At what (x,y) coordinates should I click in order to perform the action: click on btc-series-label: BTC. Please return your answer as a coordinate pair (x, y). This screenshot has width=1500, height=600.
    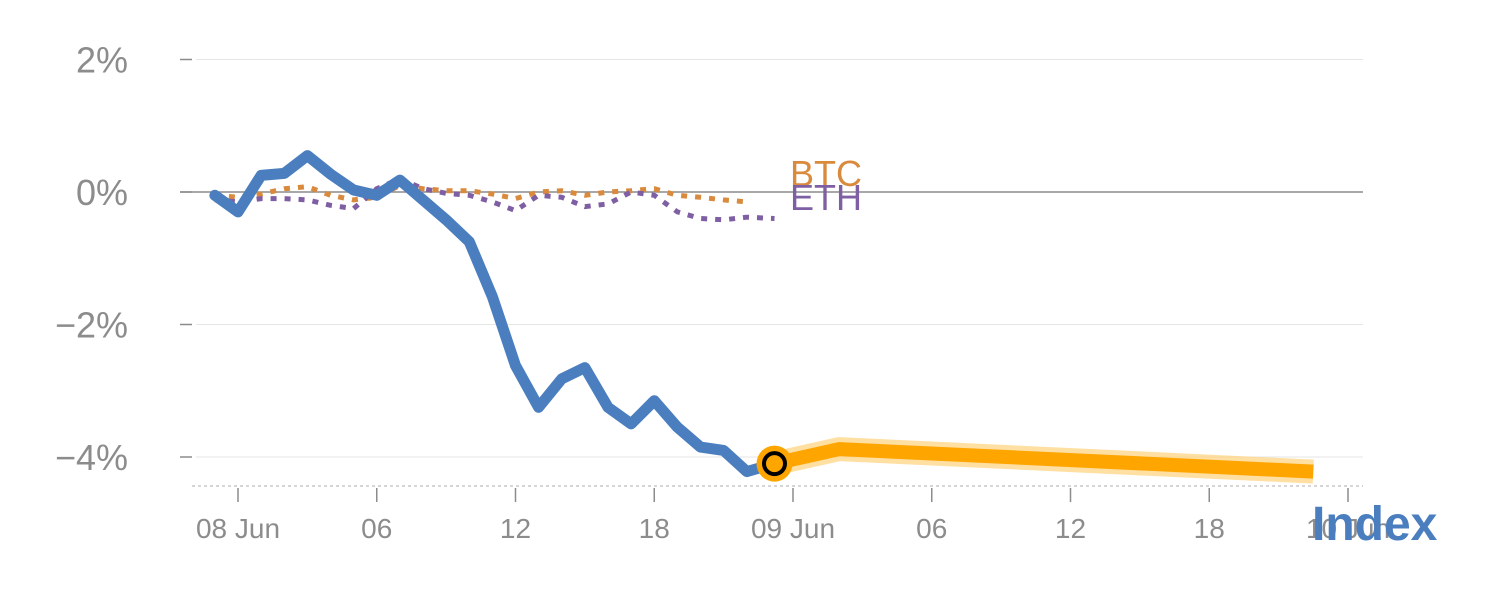
    Looking at the image, I should click on (826, 173).